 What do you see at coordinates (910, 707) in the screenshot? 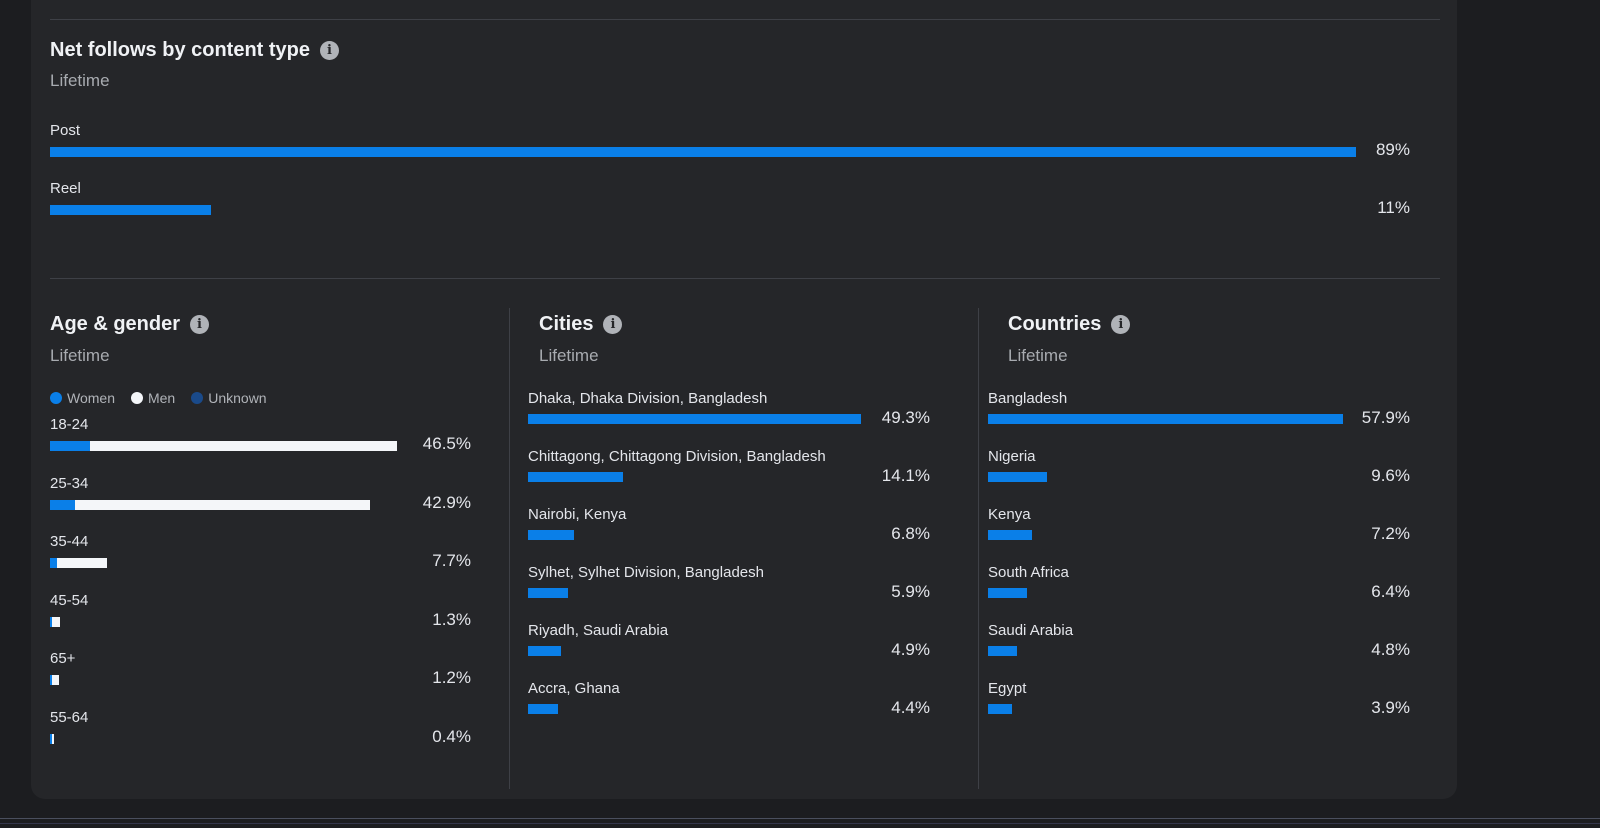
I see `city-pct: 4.4%` at bounding box center [910, 707].